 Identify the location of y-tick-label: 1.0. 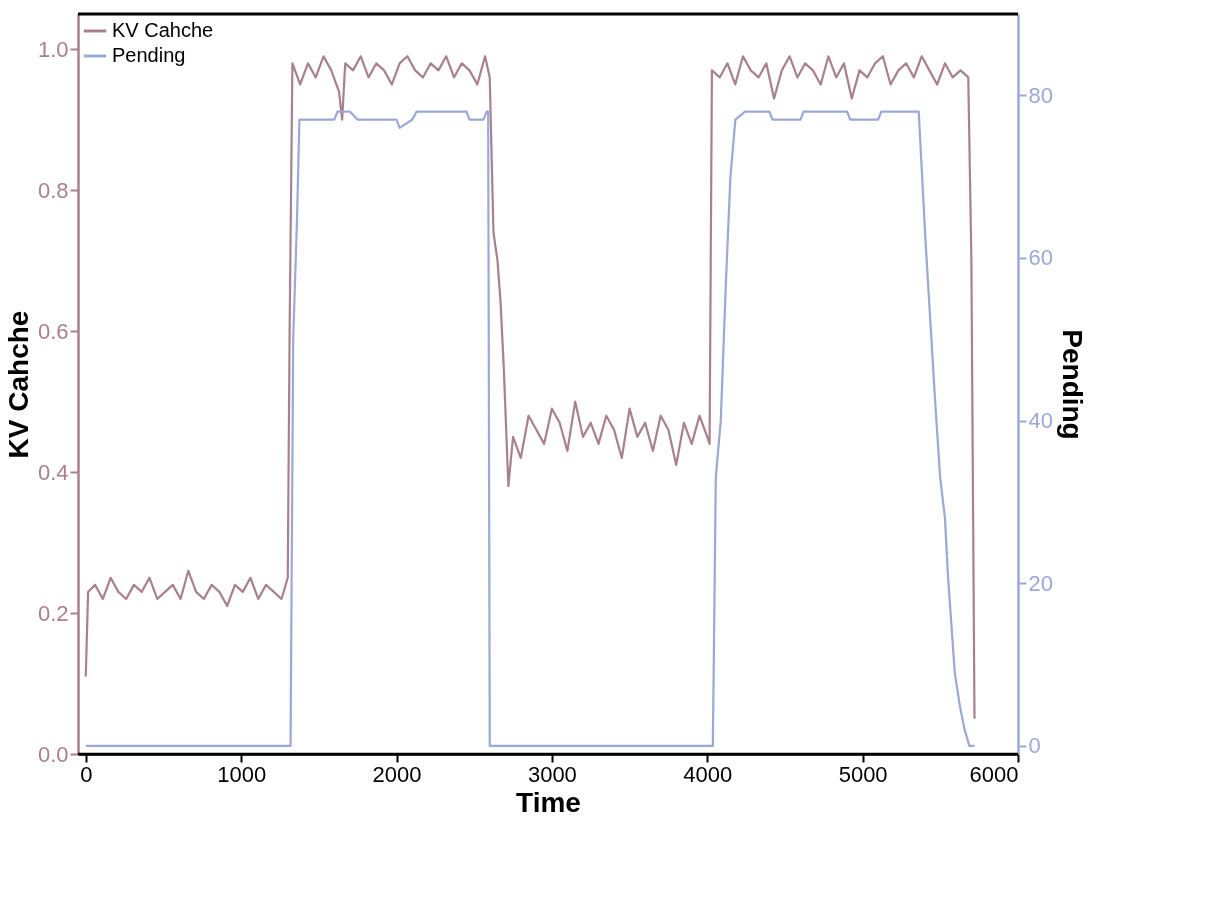
(53, 49).